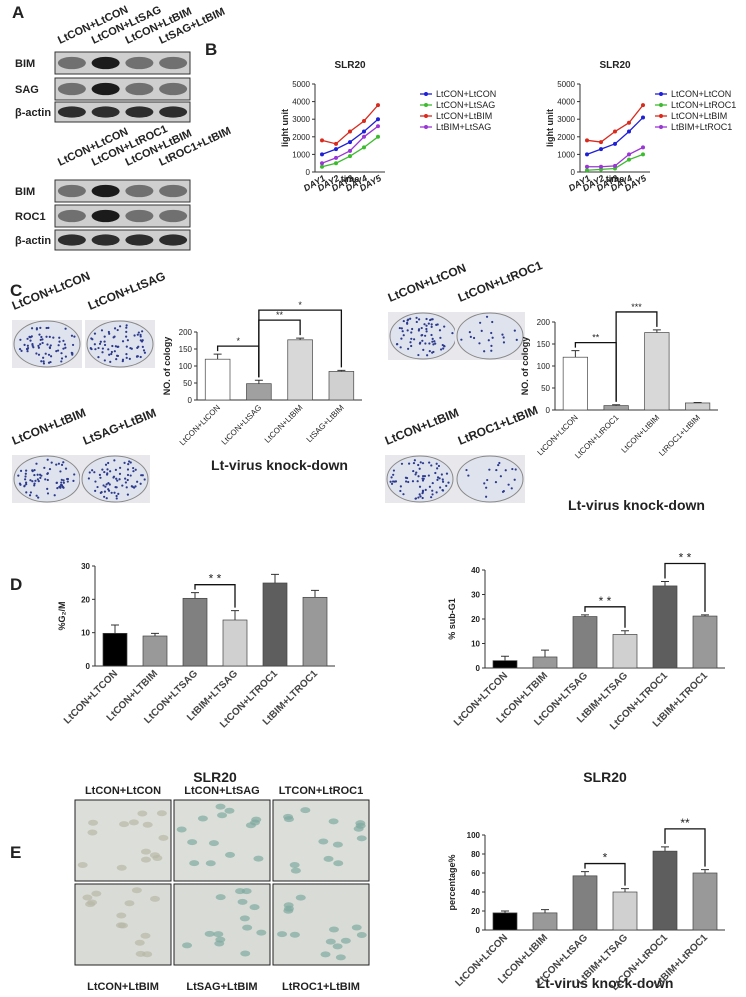 This screenshot has width=746, height=997. I want to click on y-tick-label: 200, so click(186, 332).